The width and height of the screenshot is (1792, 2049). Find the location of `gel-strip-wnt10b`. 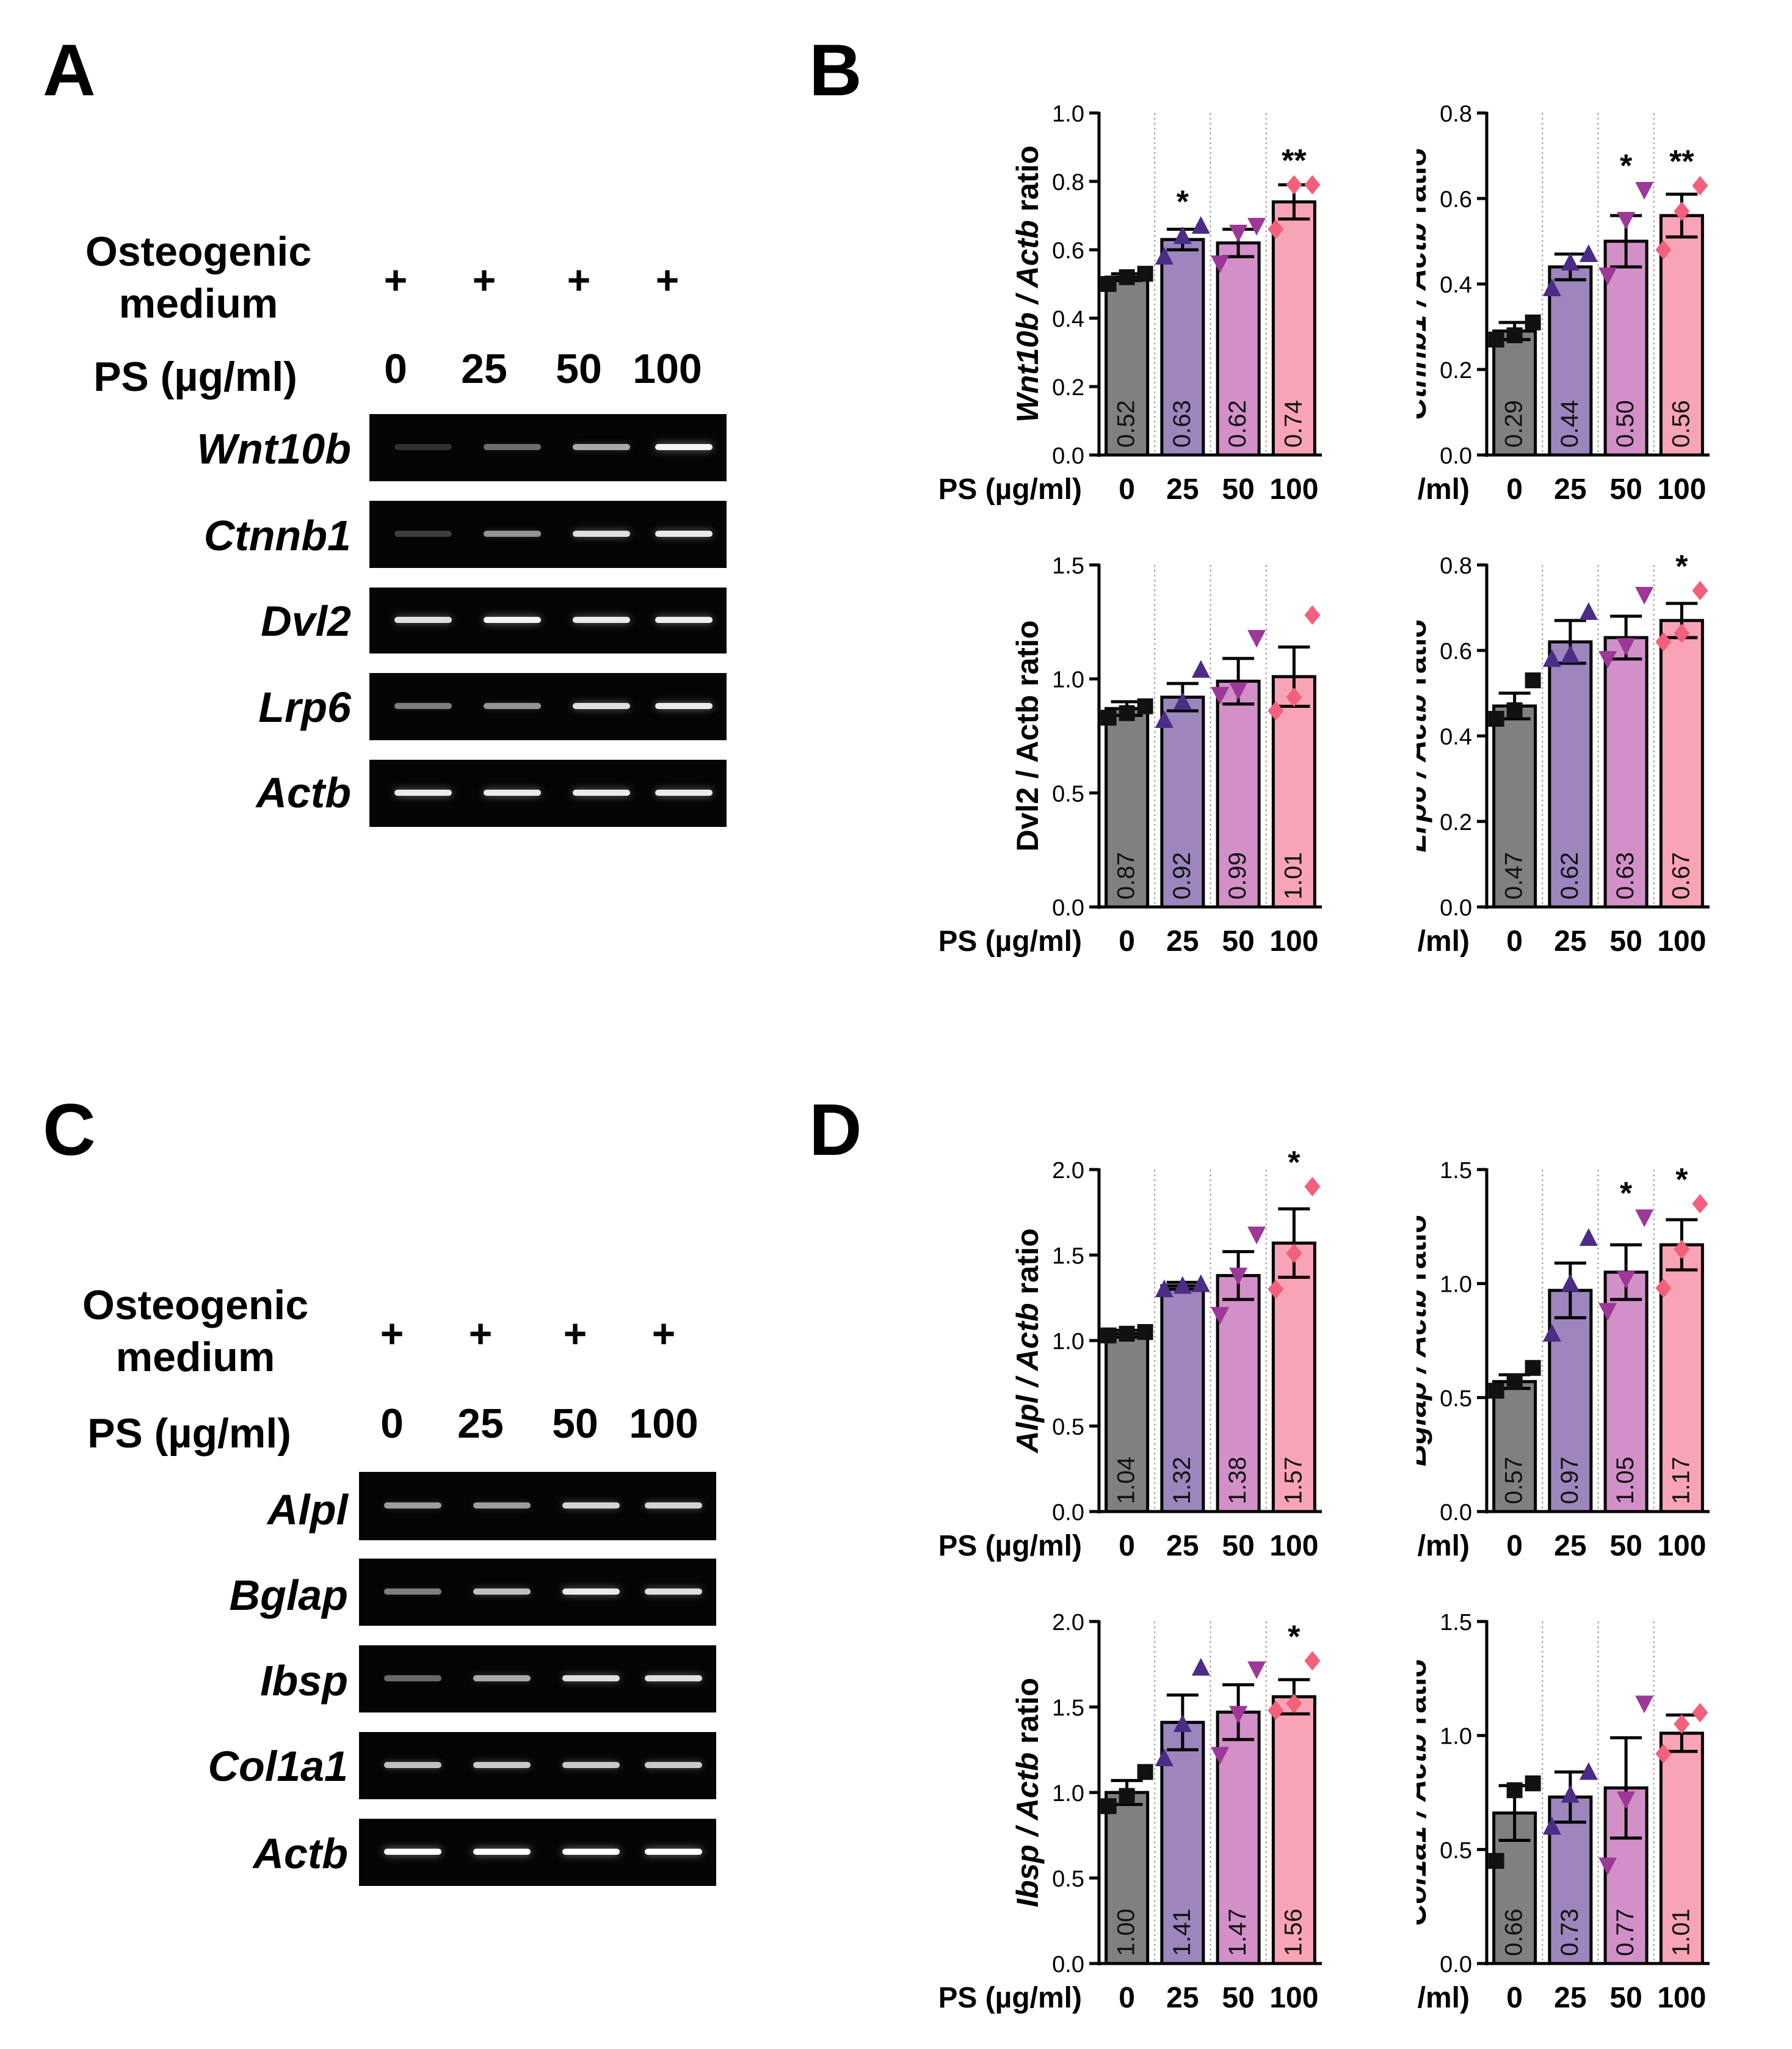

gel-strip-wnt10b is located at coordinates (548, 447).